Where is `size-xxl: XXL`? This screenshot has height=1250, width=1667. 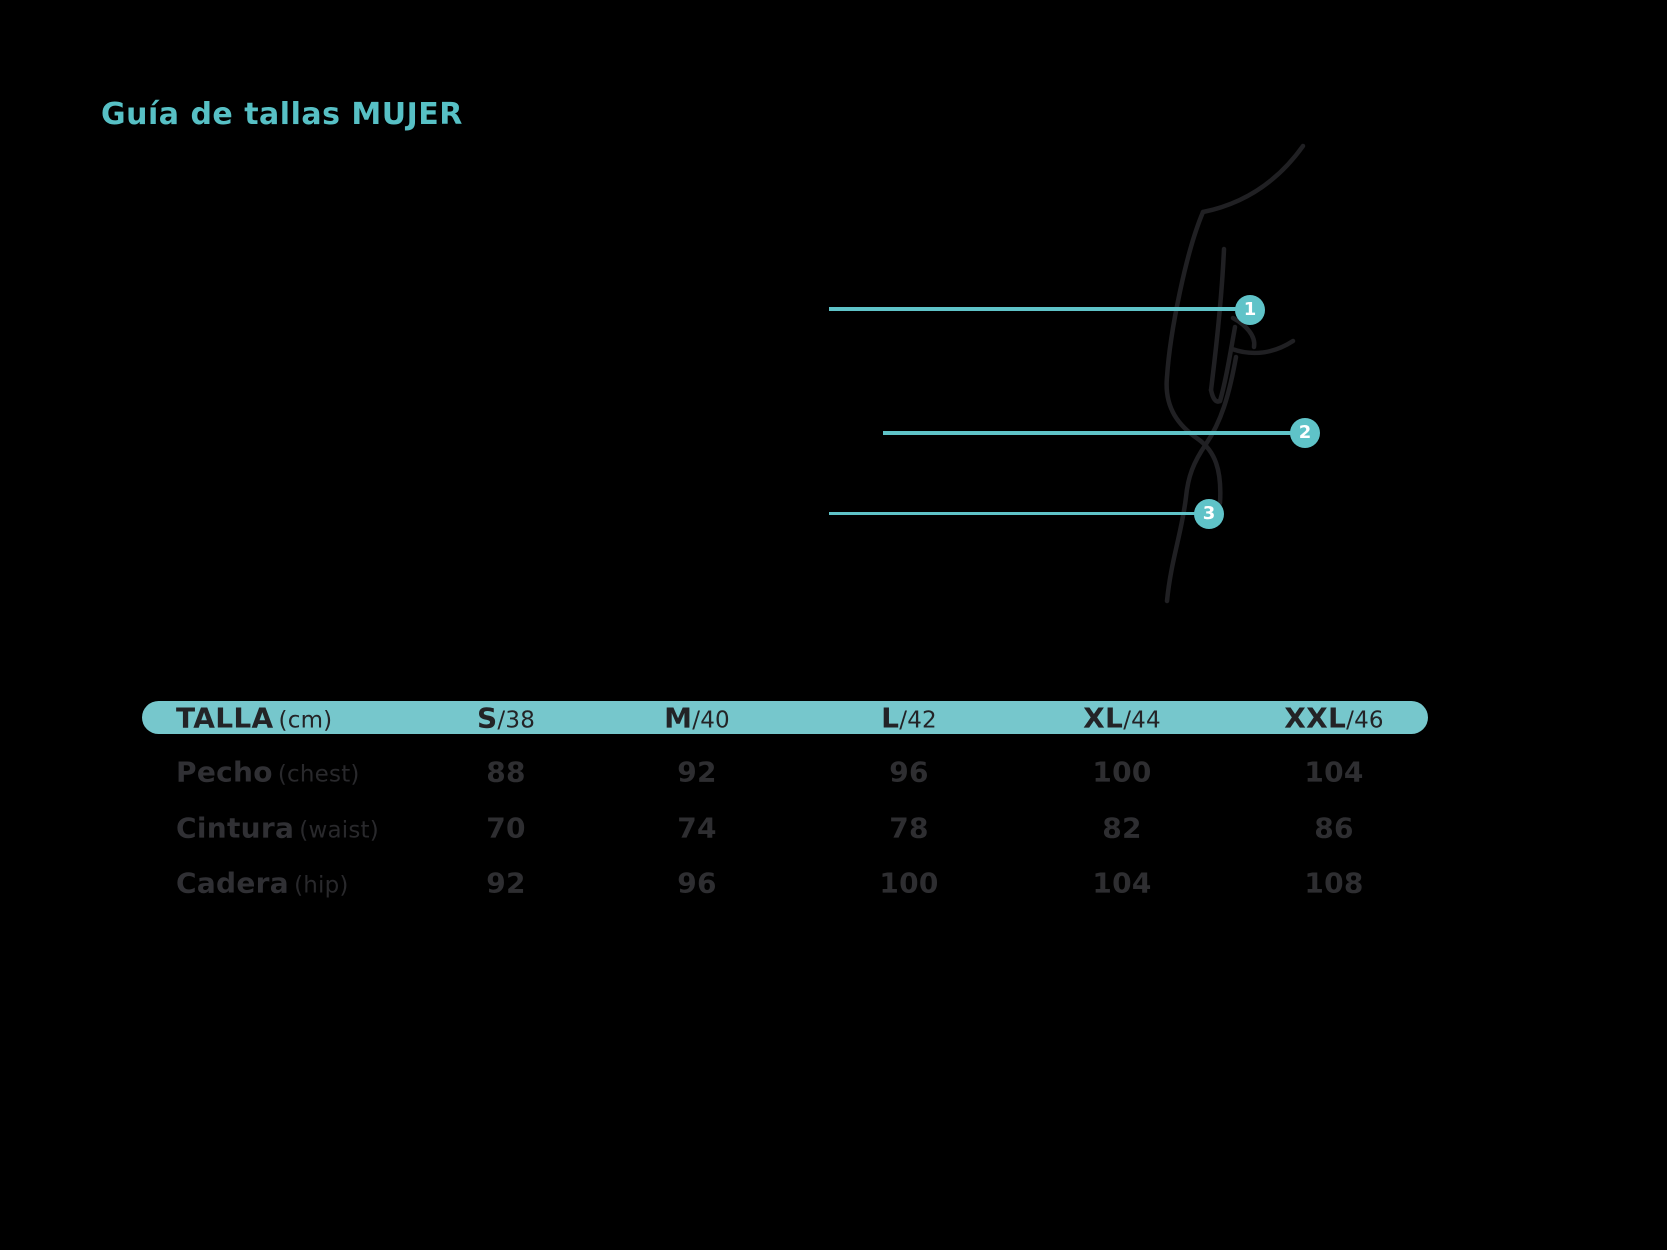 size-xxl: XXL is located at coordinates (1315, 718).